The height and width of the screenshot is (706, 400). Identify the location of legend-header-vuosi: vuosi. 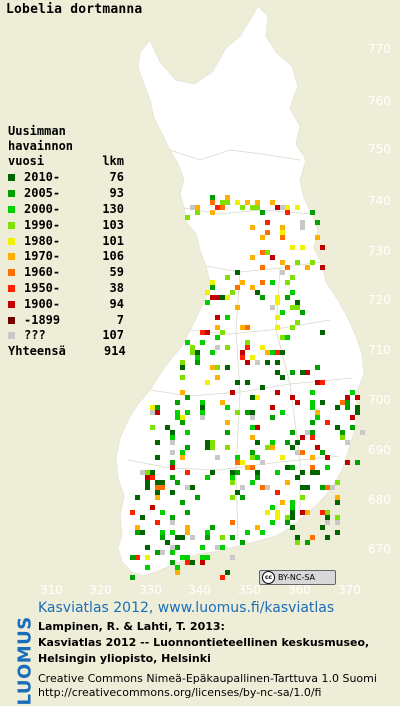
(26, 161).